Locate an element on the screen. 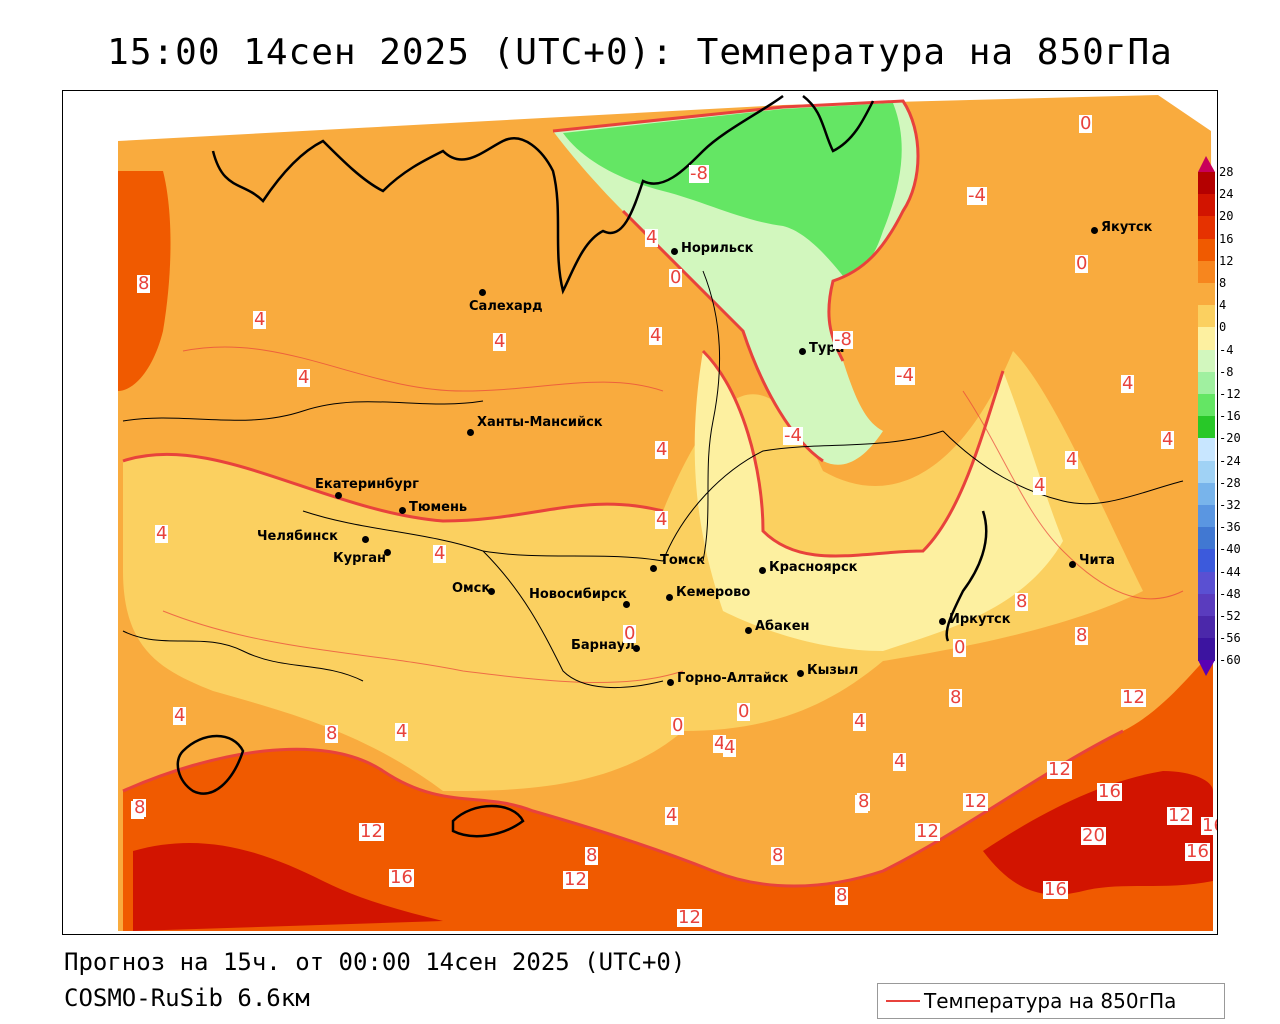 The image size is (1280, 1024). colorbar-tick-label: 8 is located at coordinates (1223, 283).